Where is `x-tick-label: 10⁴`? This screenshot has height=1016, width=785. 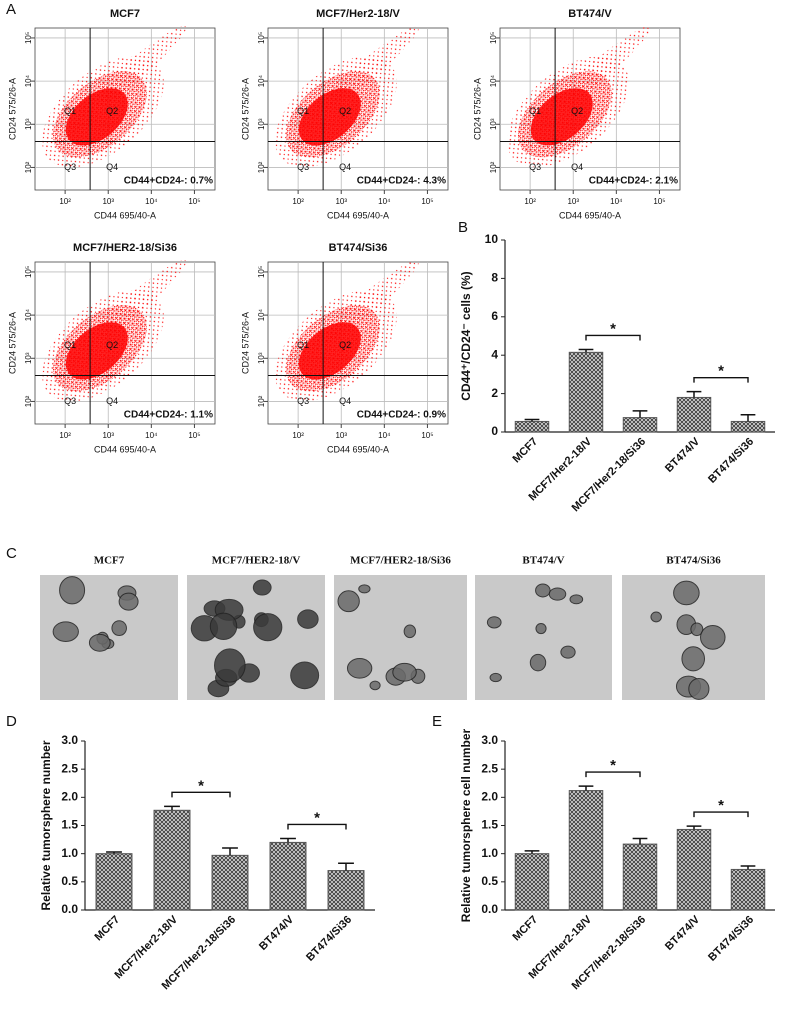
x-tick-label: 10⁴ is located at coordinates (384, 435).